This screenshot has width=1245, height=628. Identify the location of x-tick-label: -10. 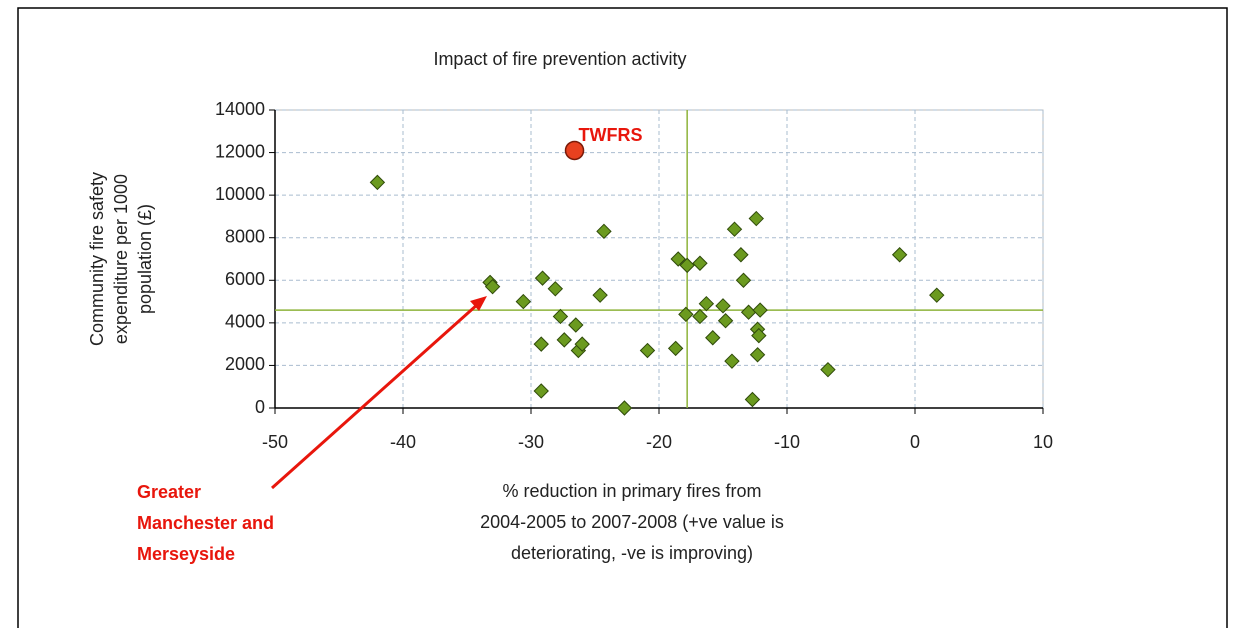
(787, 442).